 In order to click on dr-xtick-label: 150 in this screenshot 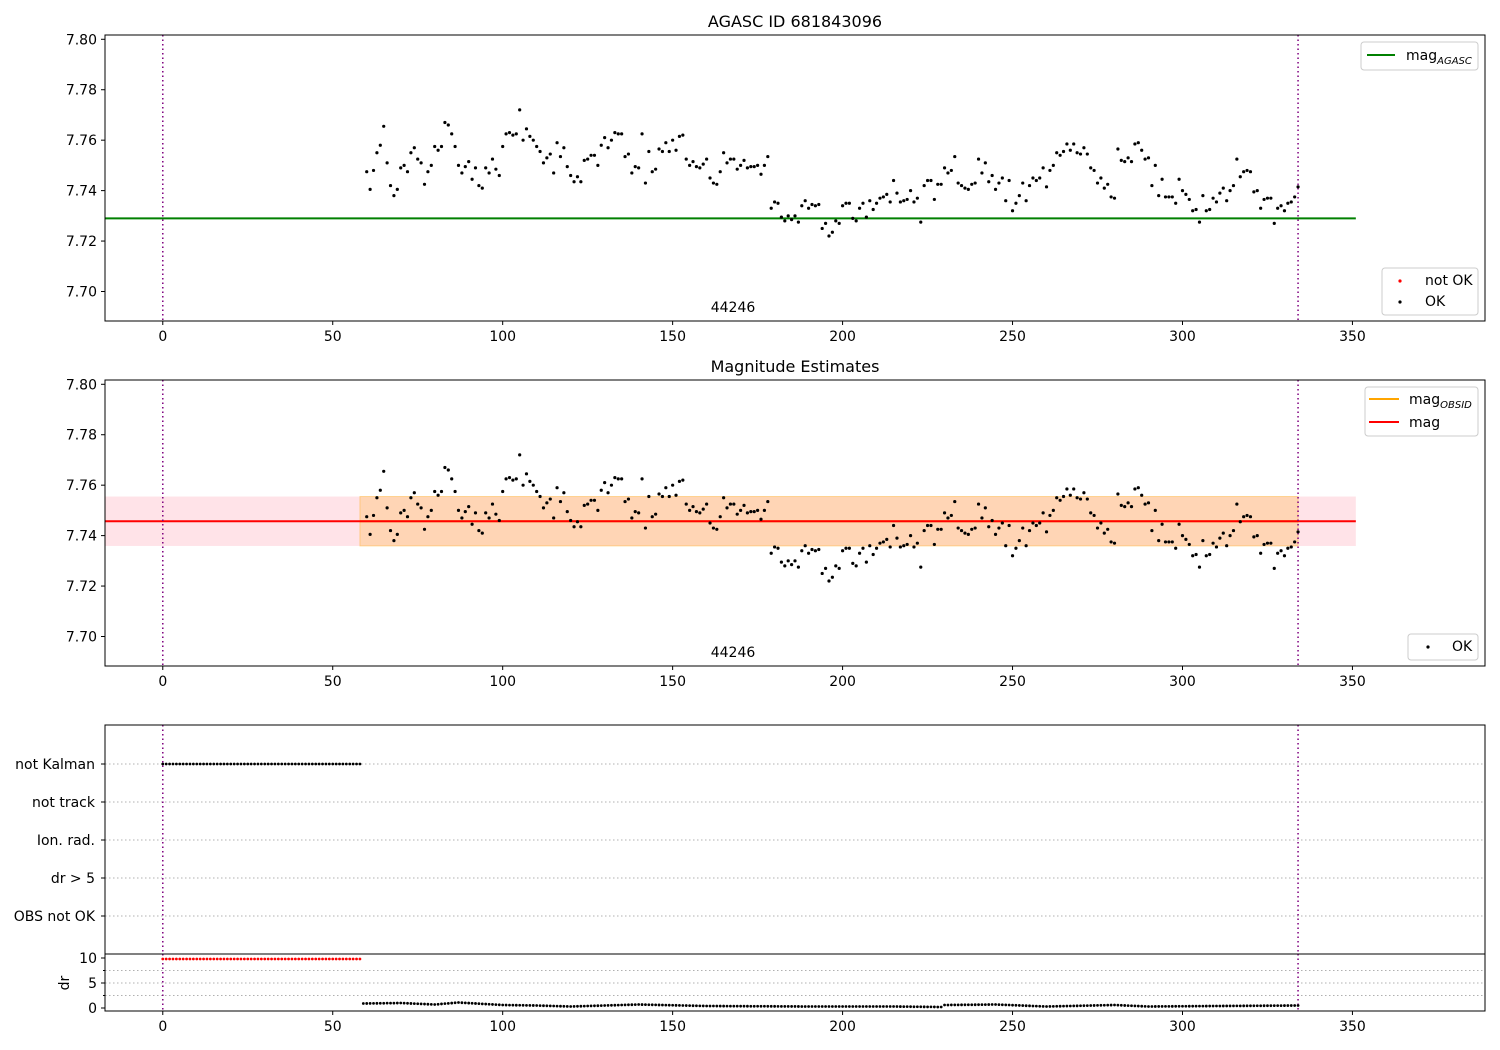, I will do `click(672, 1027)`.